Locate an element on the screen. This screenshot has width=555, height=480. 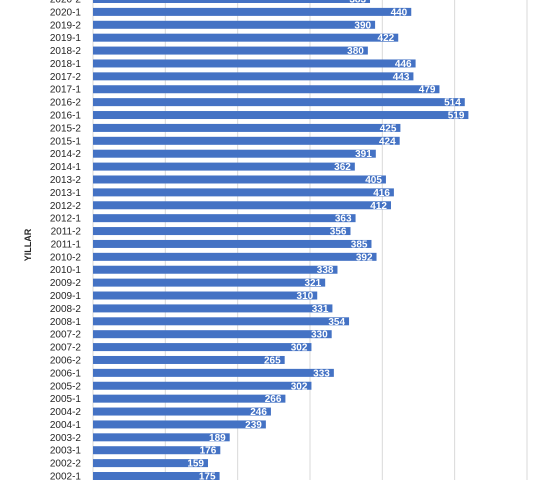
data-label: 266 is located at coordinates (273, 399).